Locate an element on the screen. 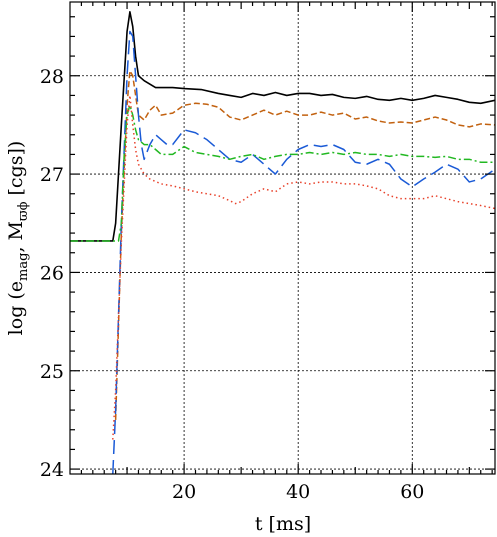  x-tick-label-60: 60 is located at coordinates (412, 492).